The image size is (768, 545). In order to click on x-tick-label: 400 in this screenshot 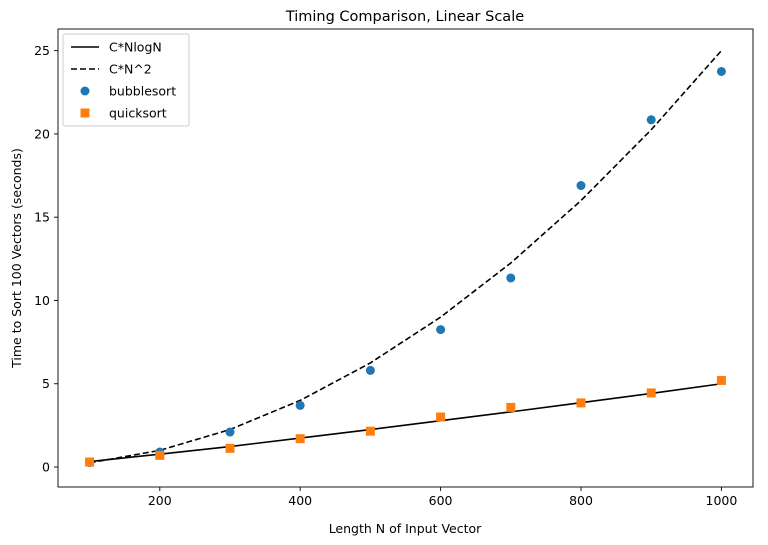, I will do `click(300, 500)`.